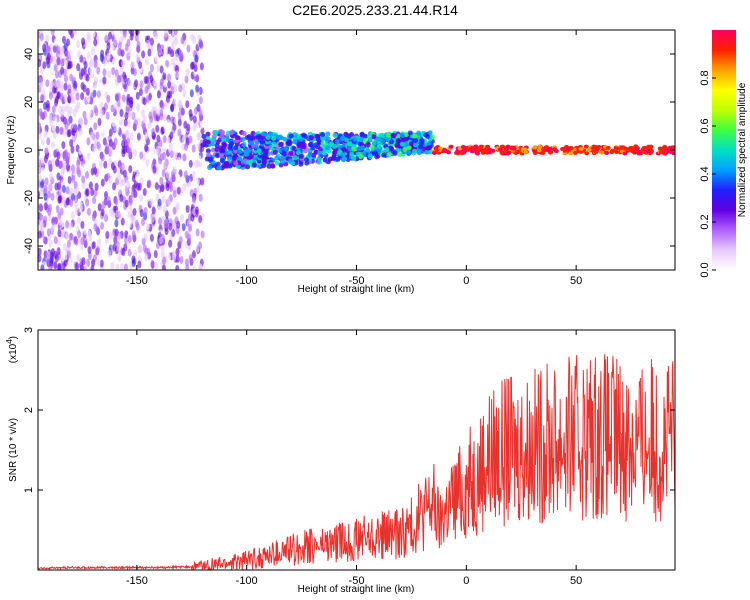  I want to click on x-tick-label: -100, so click(247, 281).